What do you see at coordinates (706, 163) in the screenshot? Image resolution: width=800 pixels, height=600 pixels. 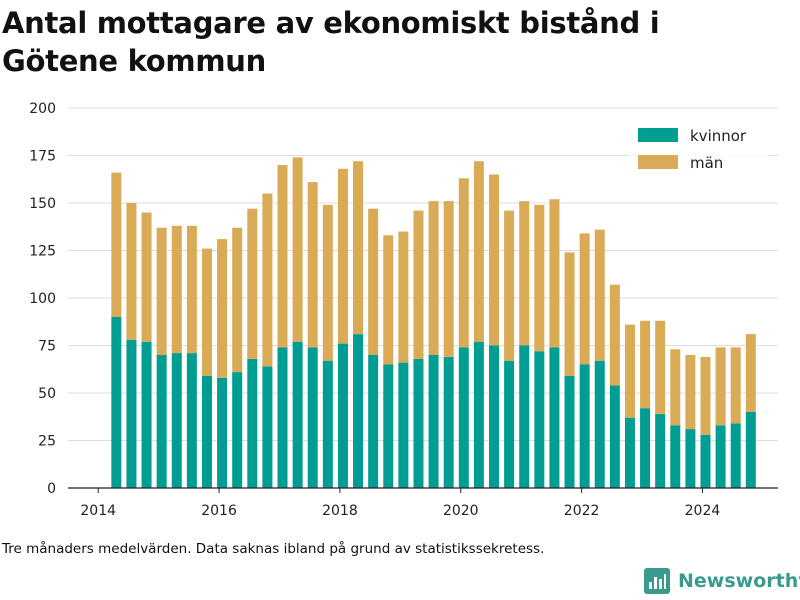 I see `legend-label-män: män` at bounding box center [706, 163].